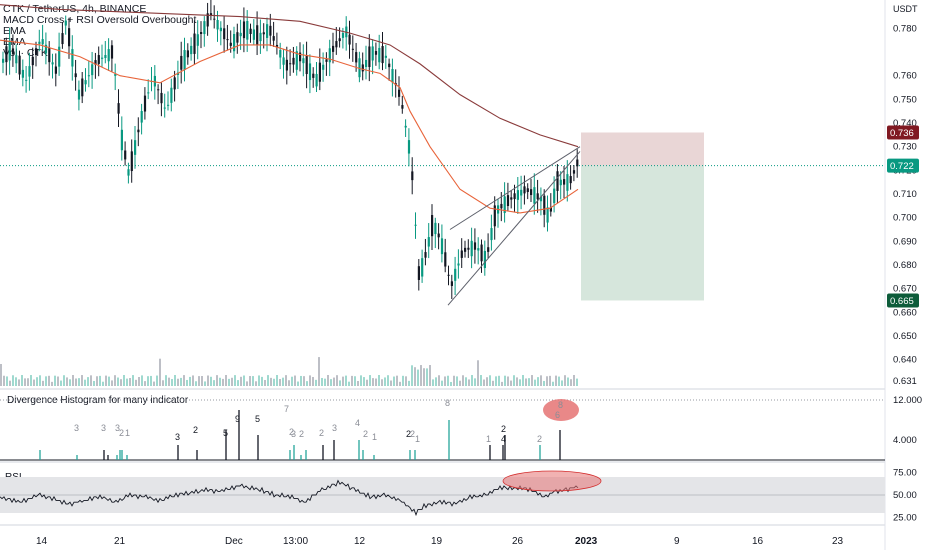 The height and width of the screenshot is (550, 932). What do you see at coordinates (518, 541) in the screenshot?
I see `time-tick-label: 26` at bounding box center [518, 541].